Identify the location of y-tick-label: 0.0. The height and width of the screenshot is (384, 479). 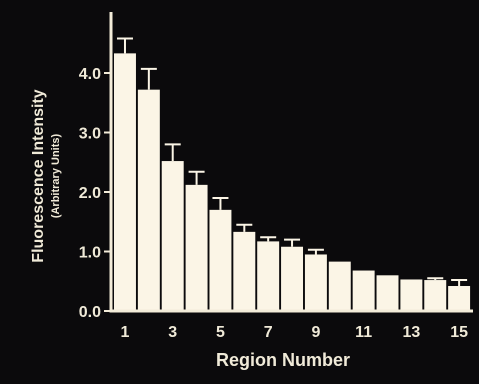
(90, 312).